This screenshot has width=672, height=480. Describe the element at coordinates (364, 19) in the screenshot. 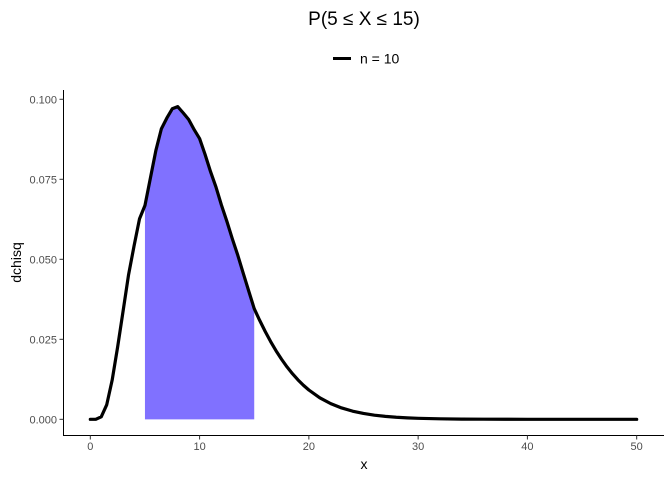

I see `chart-title: P(5 ≤ X ≤ 15)` at that location.